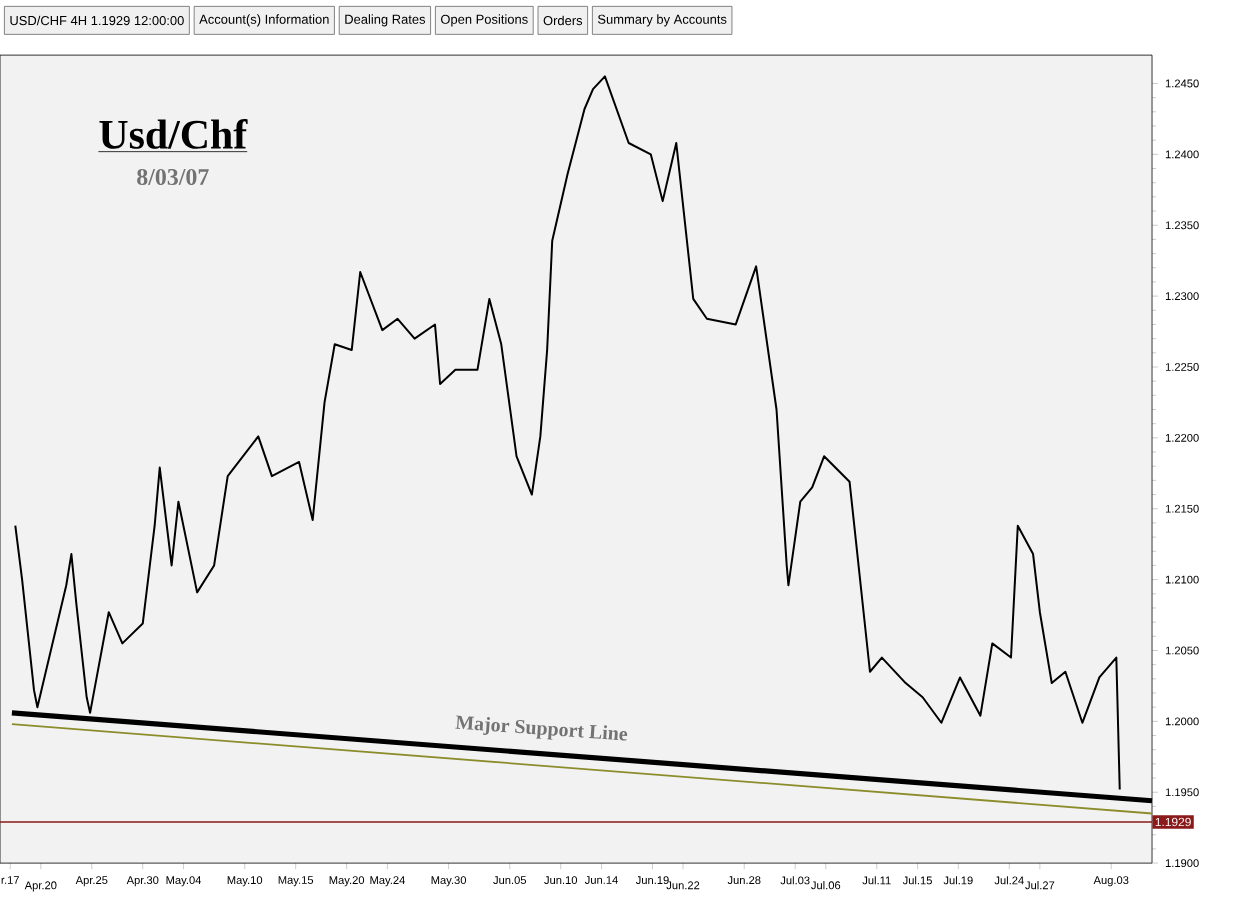  What do you see at coordinates (541, 728) in the screenshot?
I see `annotation: Major Support Line` at bounding box center [541, 728].